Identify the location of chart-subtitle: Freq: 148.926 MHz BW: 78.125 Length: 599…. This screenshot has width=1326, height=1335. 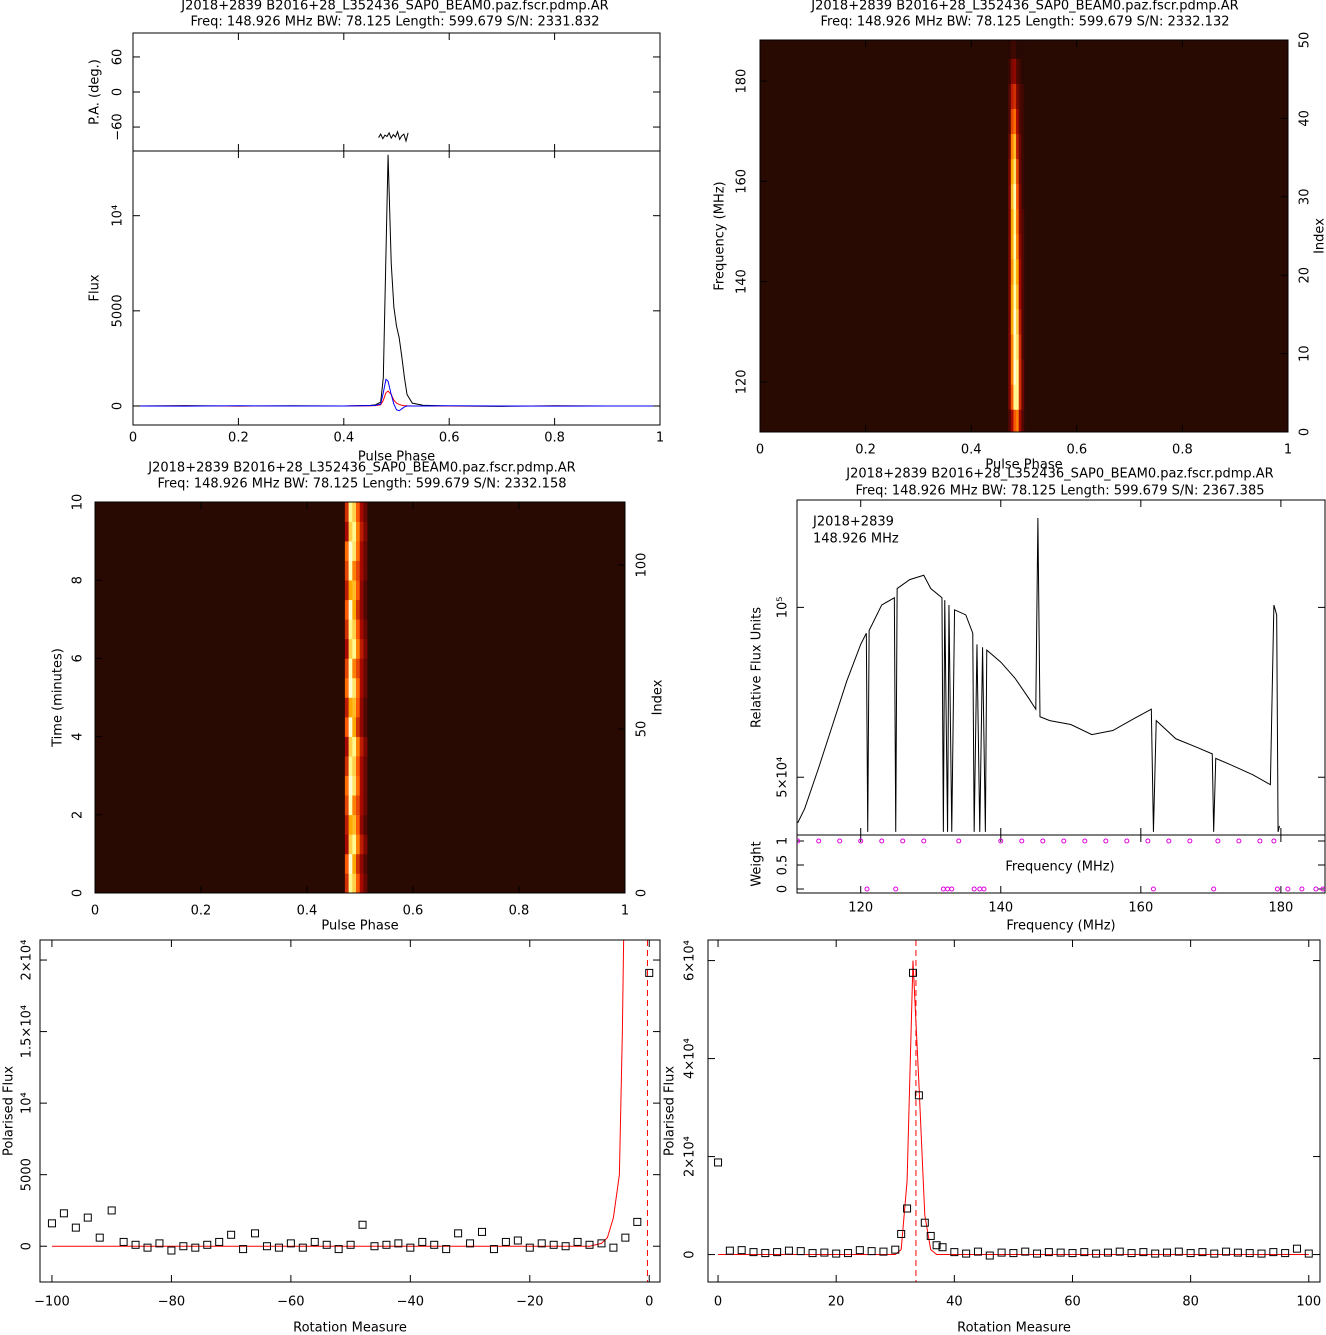
(1059, 491).